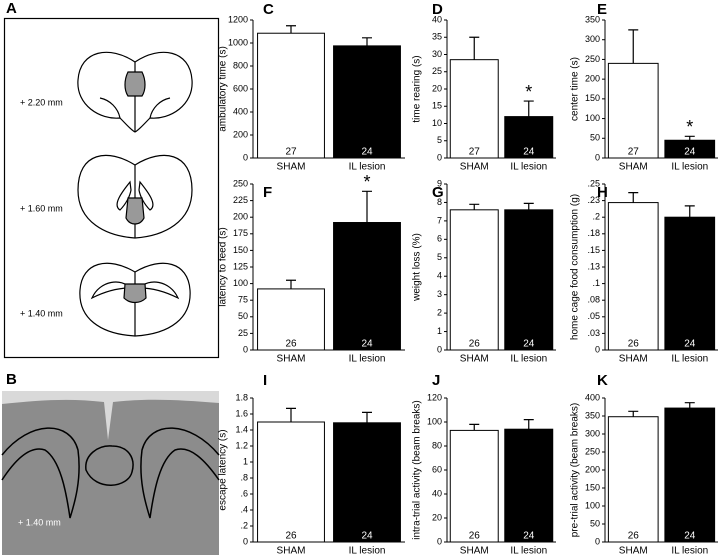 This screenshot has height=557, width=720. Describe the element at coordinates (41, 313) in the screenshot. I see `section-level: + 1.40 mm` at that location.